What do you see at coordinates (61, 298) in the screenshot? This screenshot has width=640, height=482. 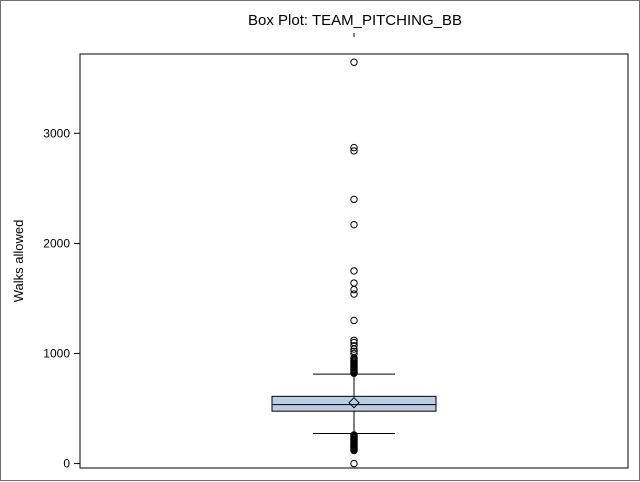 I see `y-axis-ticks: 0 1000 2000 3000` at bounding box center [61, 298].